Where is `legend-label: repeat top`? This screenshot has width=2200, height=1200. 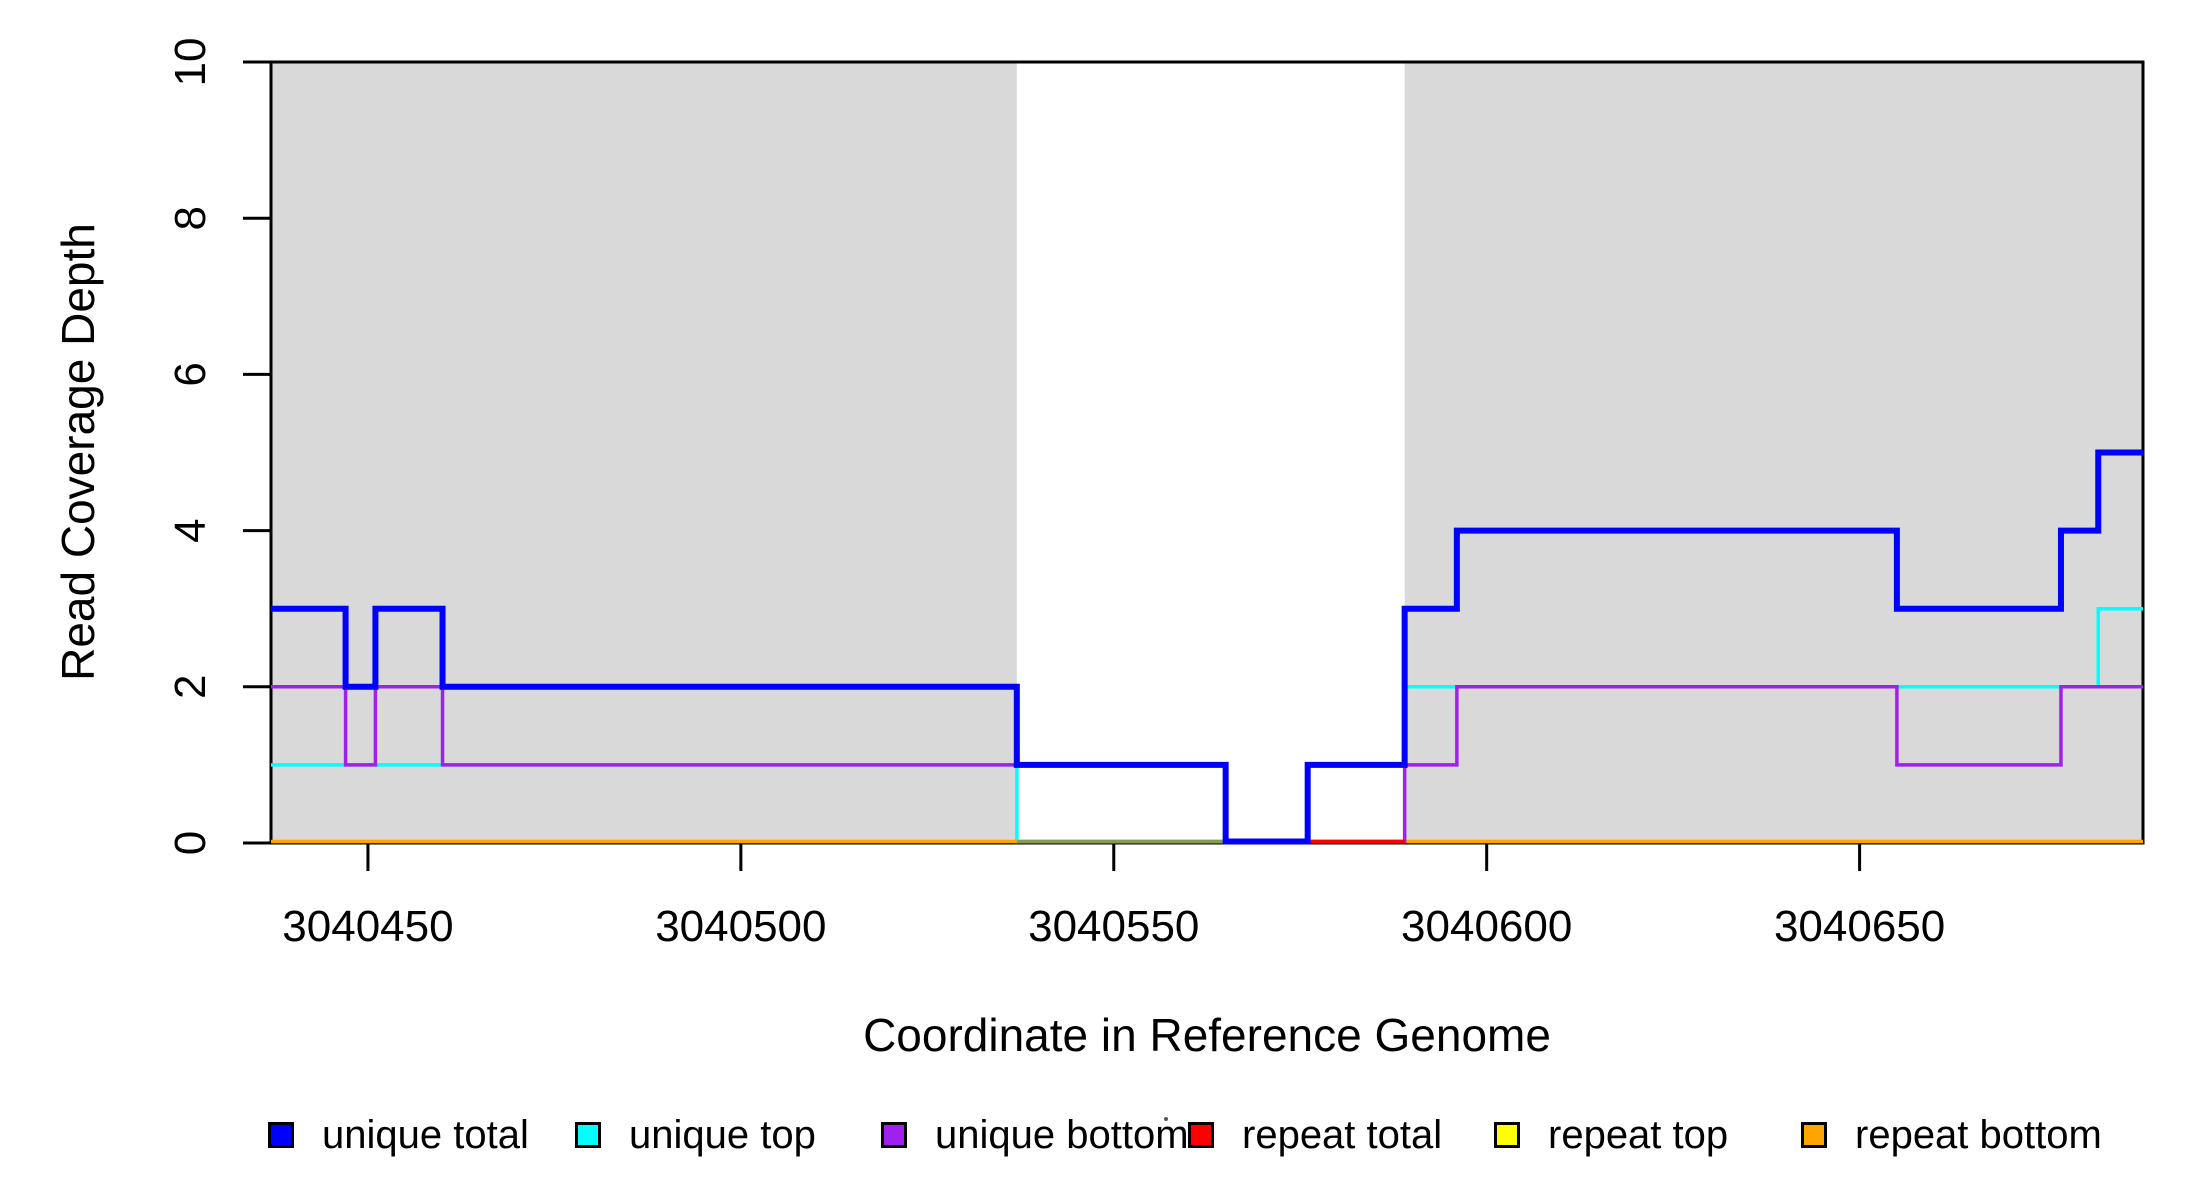 legend-label: repeat top is located at coordinates (1638, 1134).